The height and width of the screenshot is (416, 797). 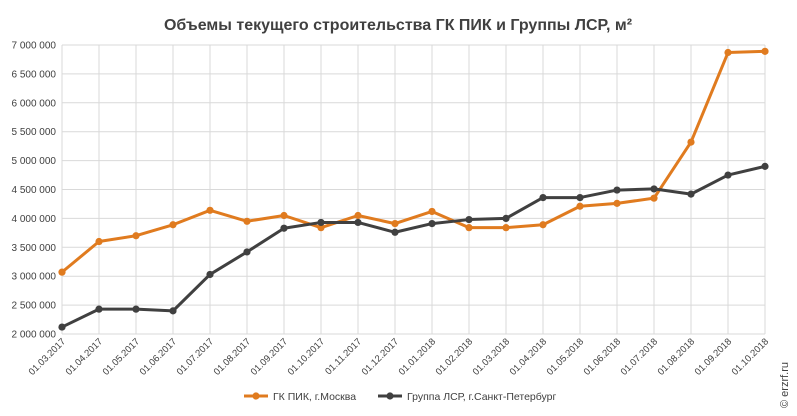 What do you see at coordinates (158, 356) in the screenshot?
I see `x-tick-label: 01.06.2017` at bounding box center [158, 356].